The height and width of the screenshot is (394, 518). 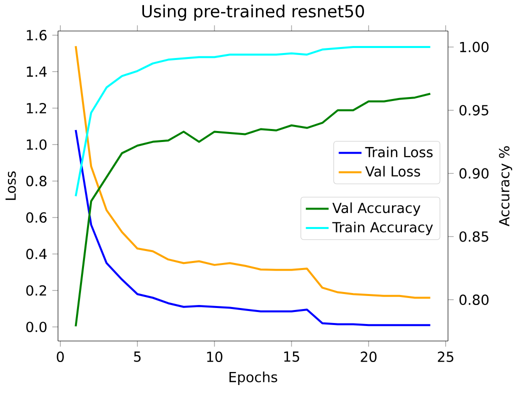 What do you see at coordinates (36, 217) in the screenshot?
I see `y-tick-label: 0.6` at bounding box center [36, 217].